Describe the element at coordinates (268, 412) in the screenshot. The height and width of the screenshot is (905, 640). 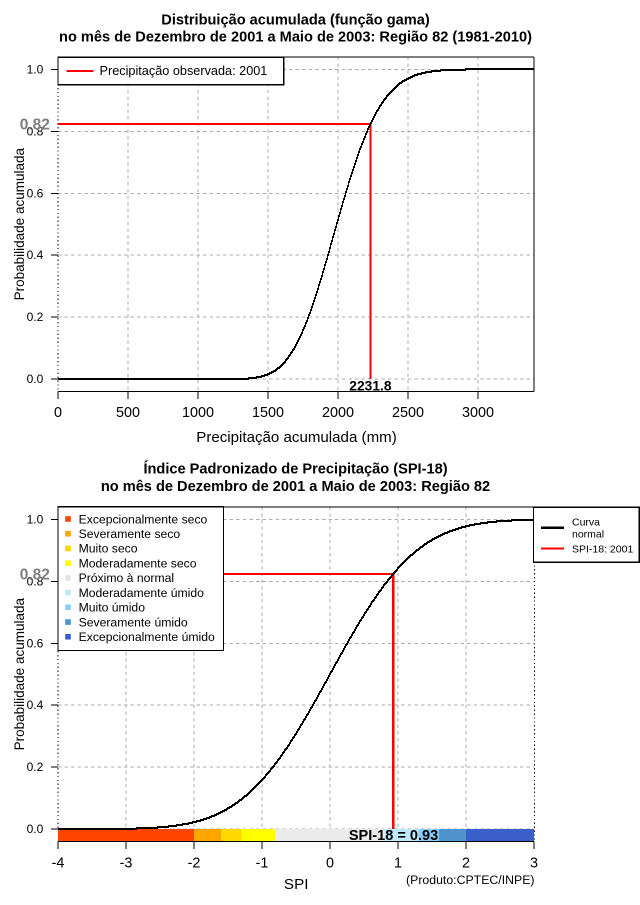
I see `svg-text: 1500` at that location.